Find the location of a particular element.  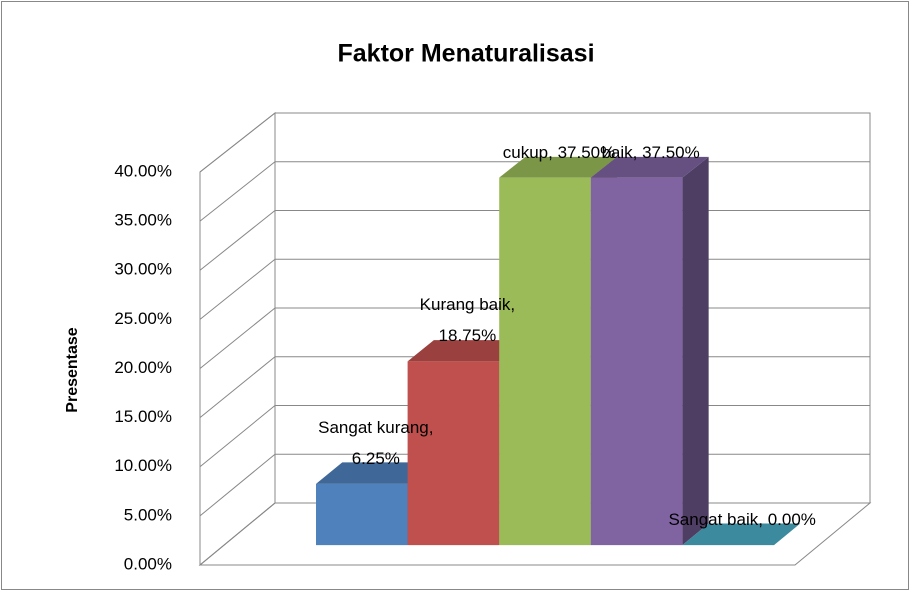

y-tick-label: 25.00% is located at coordinates (143, 318).